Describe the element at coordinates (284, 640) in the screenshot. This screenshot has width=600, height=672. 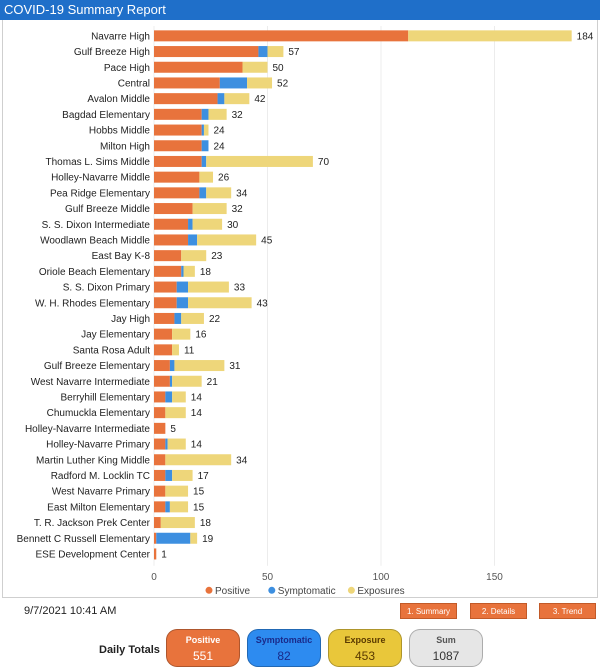
I see `symptomatic-total-label: Symptomatic` at that location.